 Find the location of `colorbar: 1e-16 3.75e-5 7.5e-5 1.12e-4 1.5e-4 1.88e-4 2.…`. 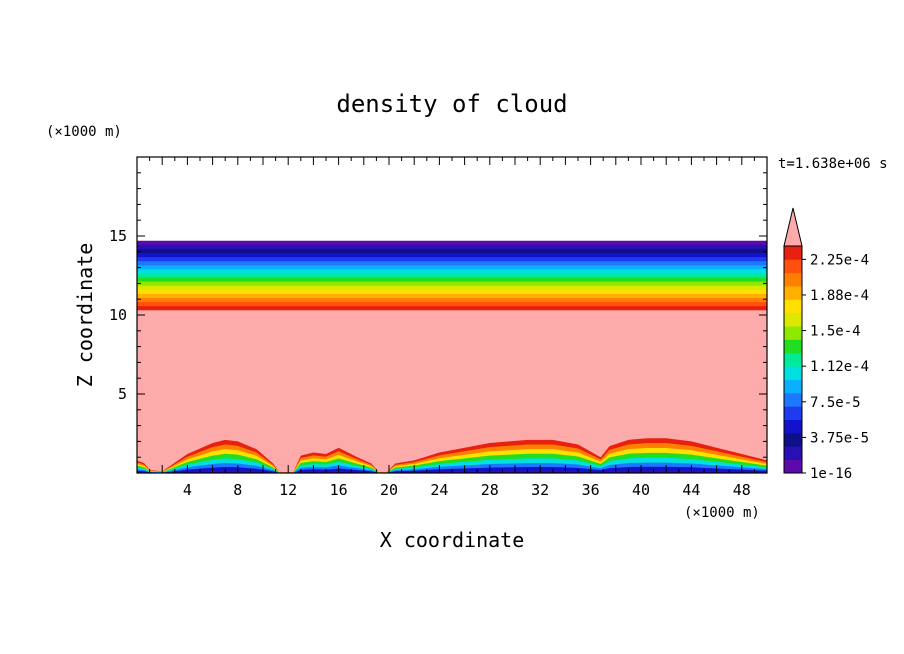

colorbar: 1e-16 3.75e-5 7.5e-5 1.12e-4 1.5e-4 1.88e-4 2.… is located at coordinates (826, 344).